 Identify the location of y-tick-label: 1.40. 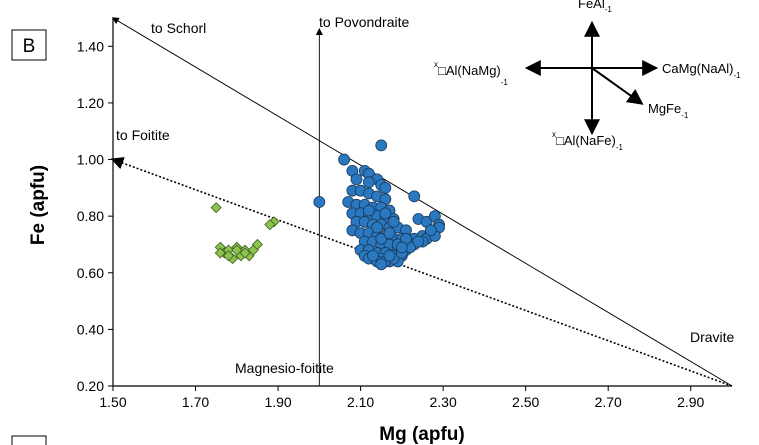
(90, 46).